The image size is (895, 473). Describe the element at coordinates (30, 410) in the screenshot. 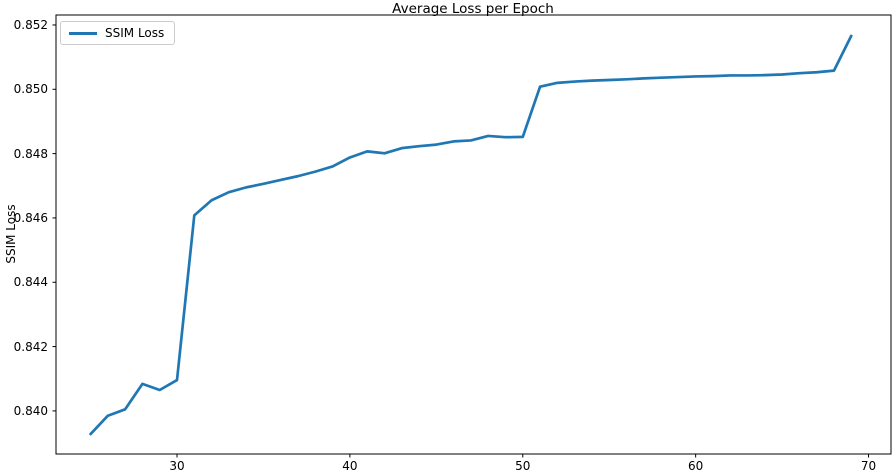

I see `y-tick-label: 0.840` at that location.